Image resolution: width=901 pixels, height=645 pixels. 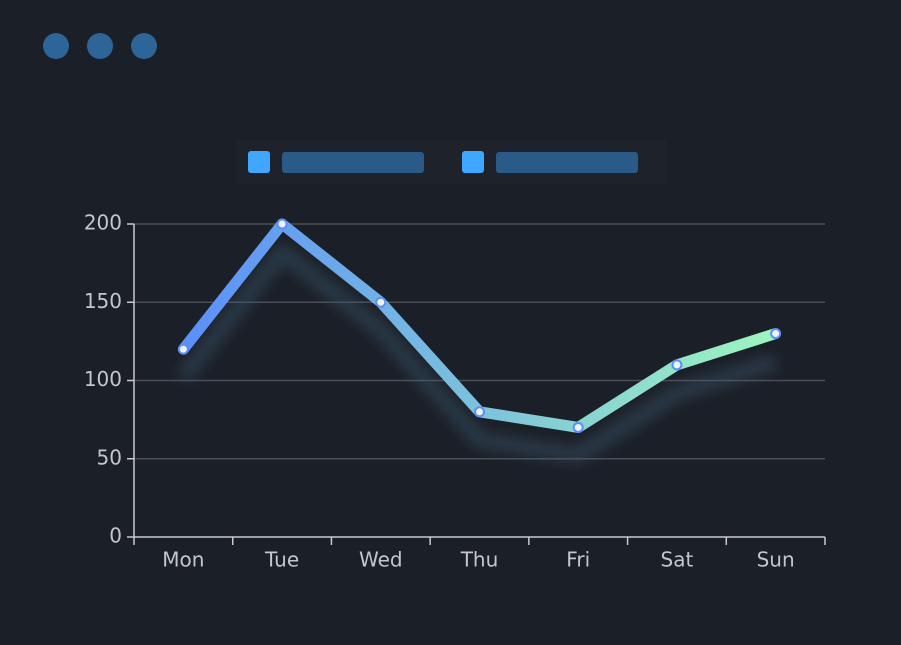 What do you see at coordinates (281, 560) in the screenshot?
I see `x-tick-label: Tue` at bounding box center [281, 560].